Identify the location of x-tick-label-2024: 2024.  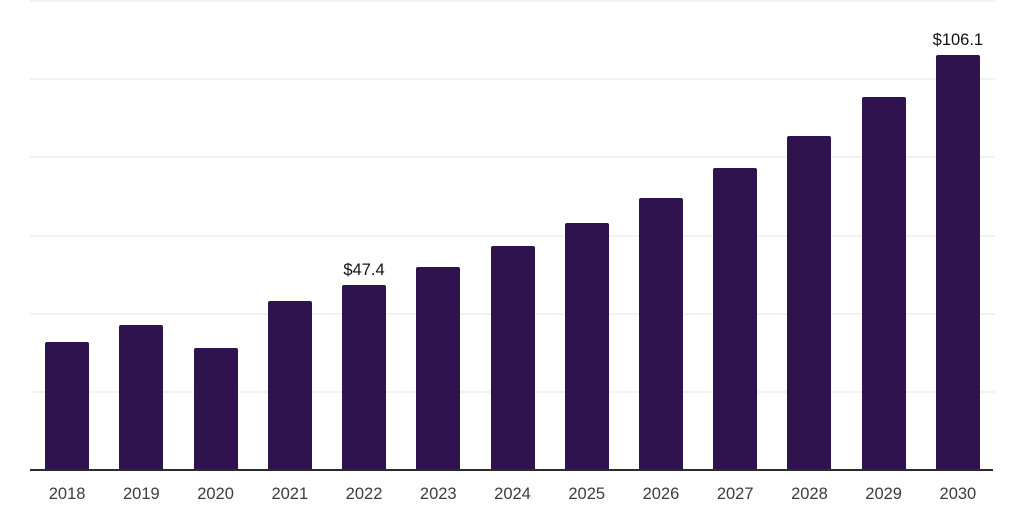
(512, 494).